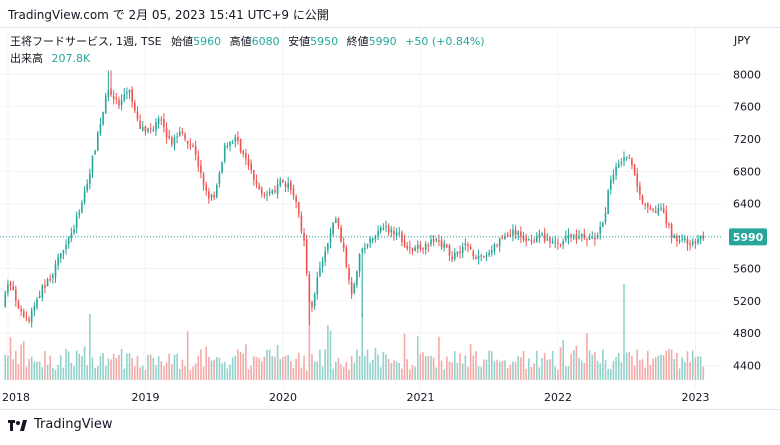 The image size is (780, 445). What do you see at coordinates (696, 397) in the screenshot?
I see `x-tick-label: 2023` at bounding box center [696, 397].